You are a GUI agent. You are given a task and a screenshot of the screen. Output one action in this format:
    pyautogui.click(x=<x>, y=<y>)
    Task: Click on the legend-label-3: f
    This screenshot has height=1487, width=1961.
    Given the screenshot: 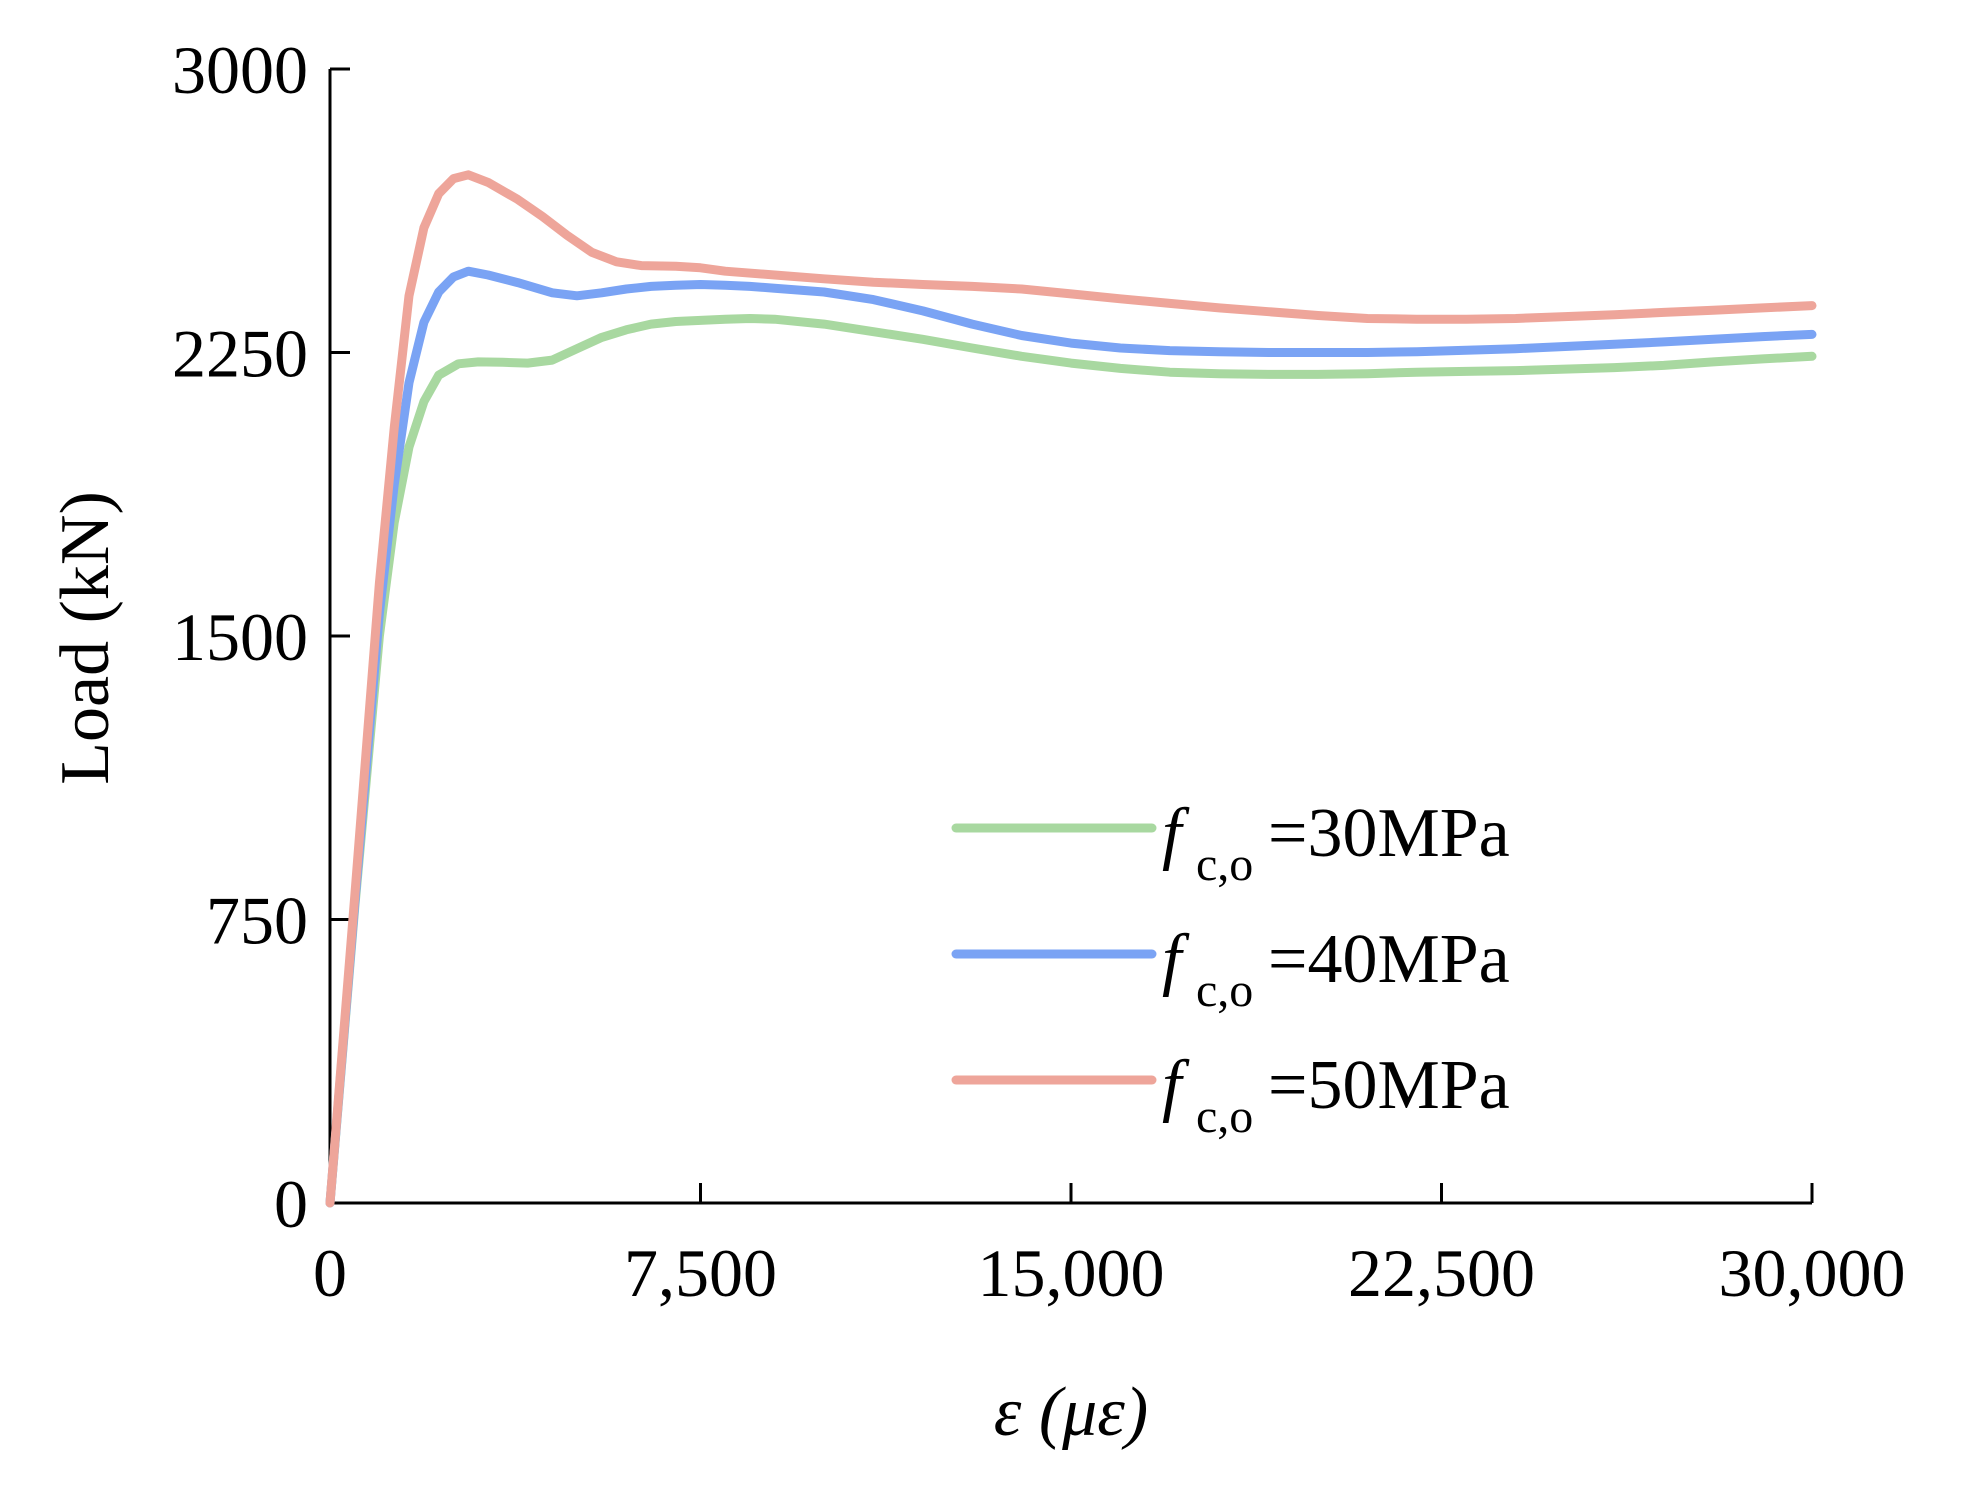 What is the action you would take?
    pyautogui.click(x=1176, y=1085)
    